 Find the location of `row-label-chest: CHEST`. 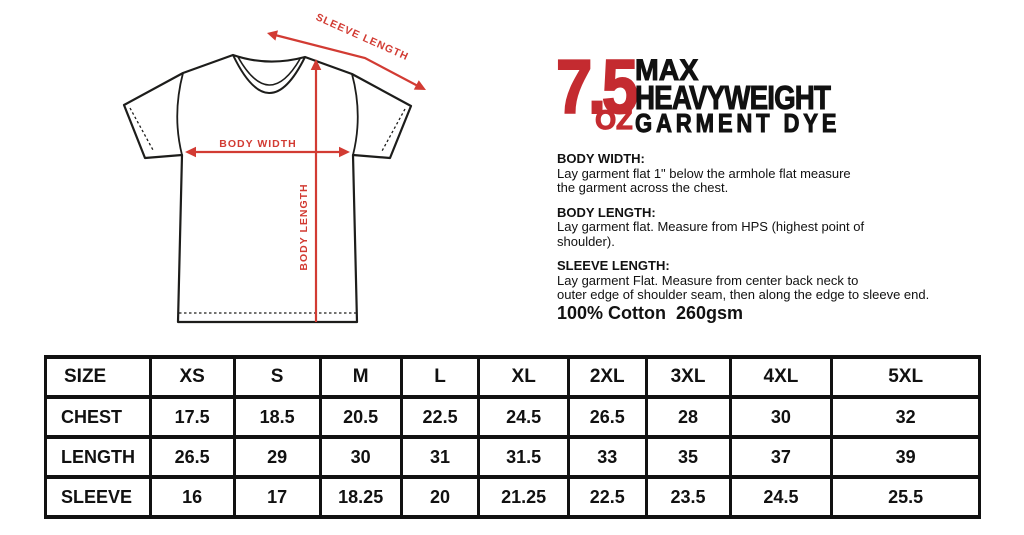

row-label-chest: CHEST is located at coordinates (98, 417).